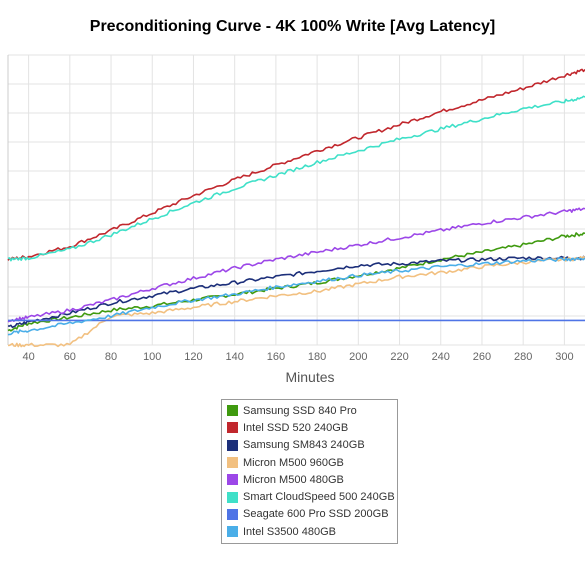  Describe the element at coordinates (276, 357) in the screenshot. I see `x-tick-label: 160` at that location.